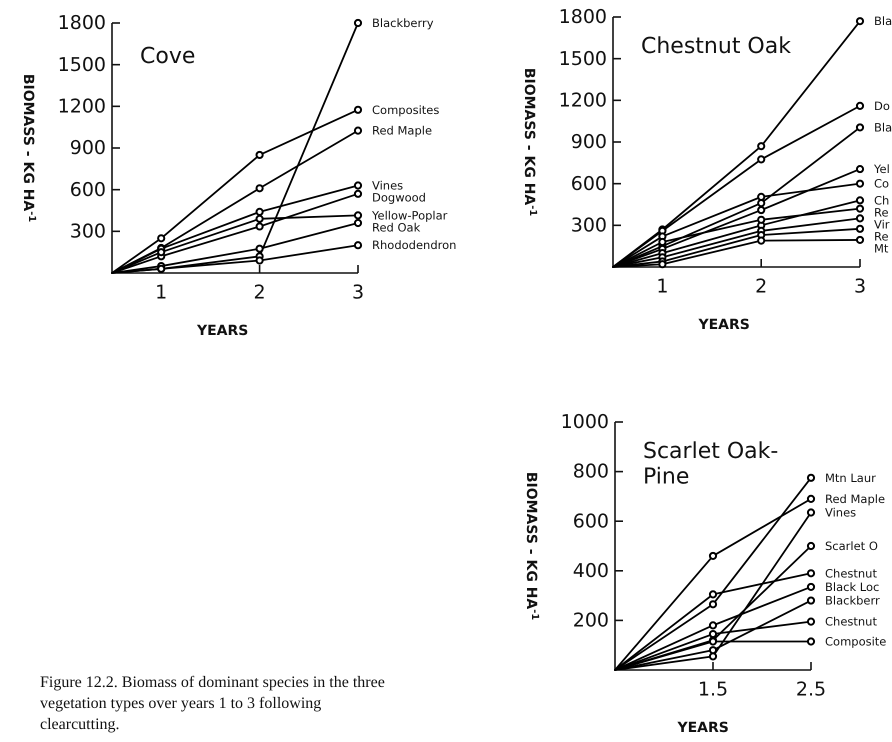  Describe the element at coordinates (590, 620) in the screenshot. I see `y-tick-label: 200` at that location.